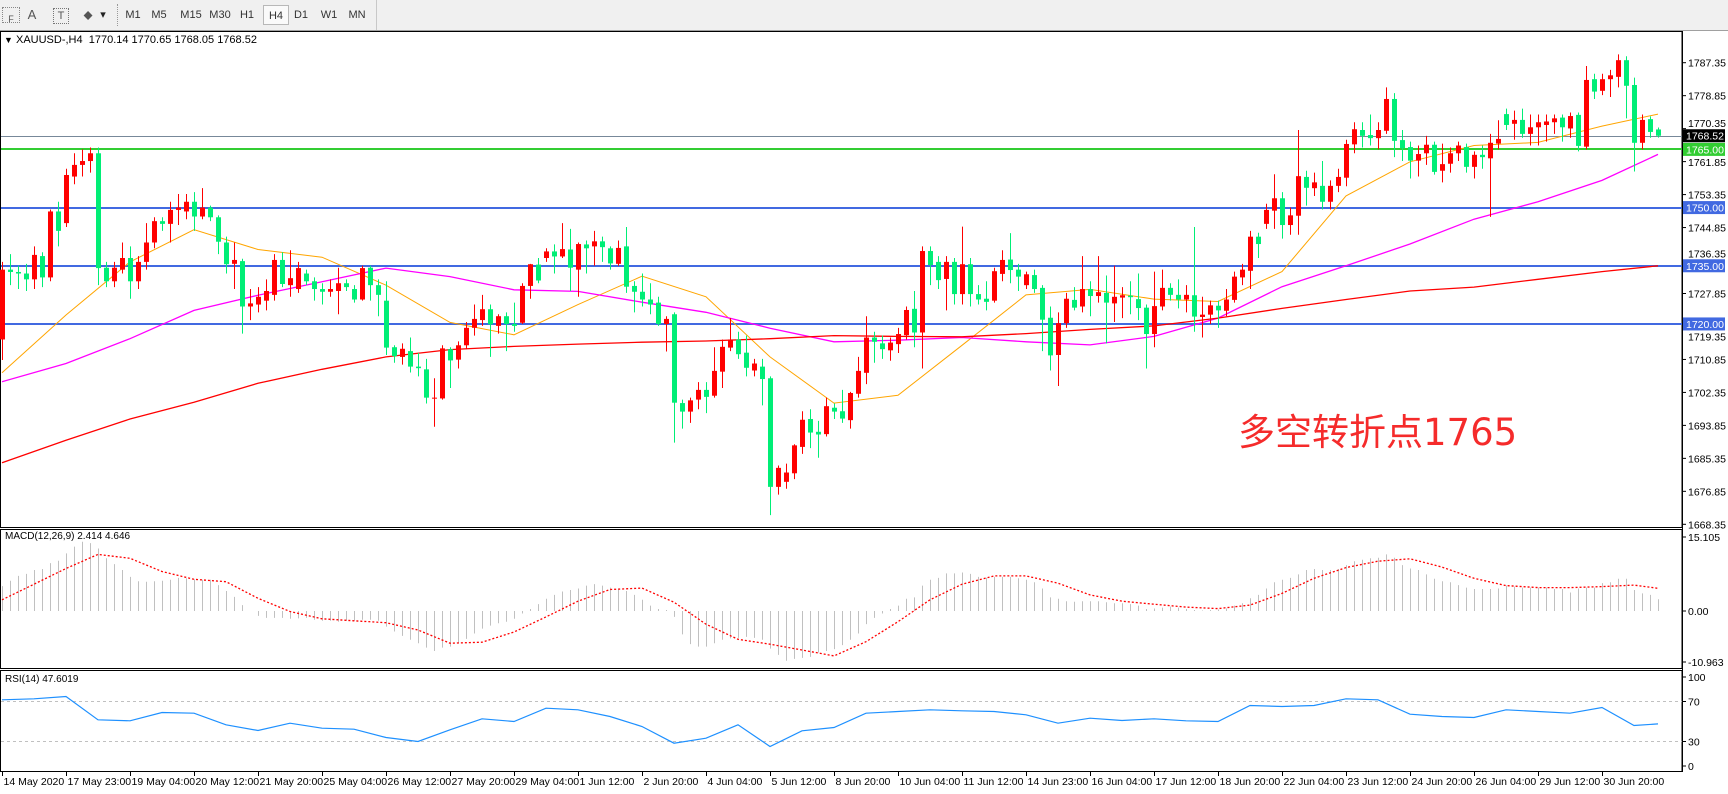 This screenshot has height=794, width=1728. Describe the element at coordinates (329, 15) in the screenshot. I see `timeframe-w1-button: W1` at that location.